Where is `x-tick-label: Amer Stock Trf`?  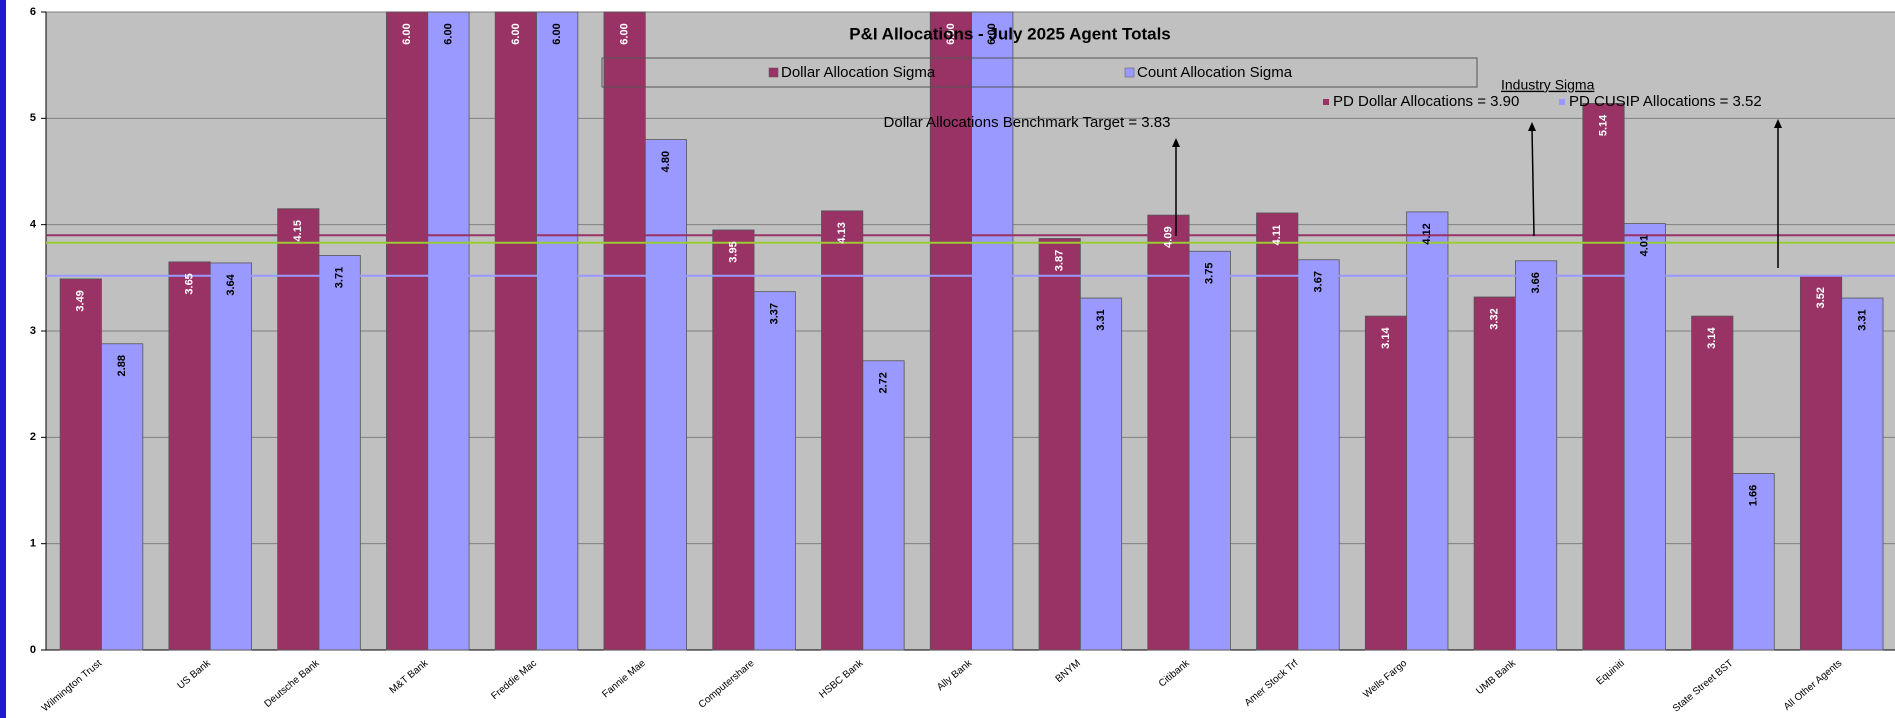
x-tick-label: Amer Stock Trf is located at coordinates (1272, 683).